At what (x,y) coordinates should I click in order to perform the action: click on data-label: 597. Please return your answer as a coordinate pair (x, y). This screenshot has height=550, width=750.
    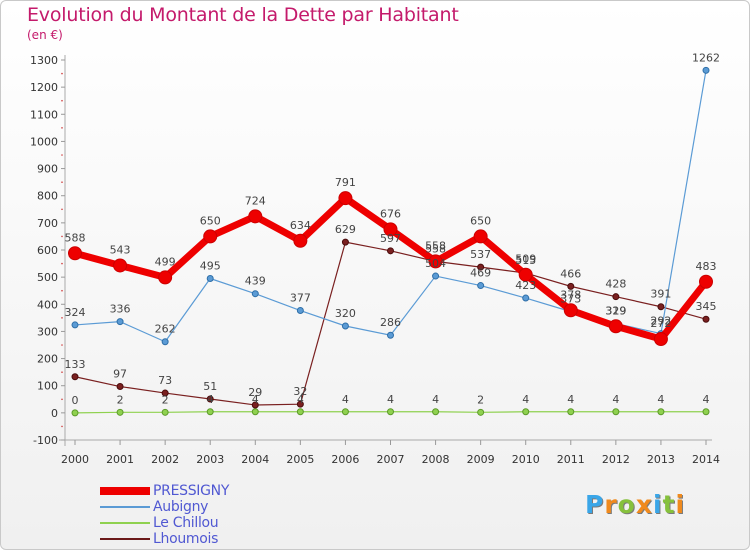
    Looking at the image, I should click on (390, 238).